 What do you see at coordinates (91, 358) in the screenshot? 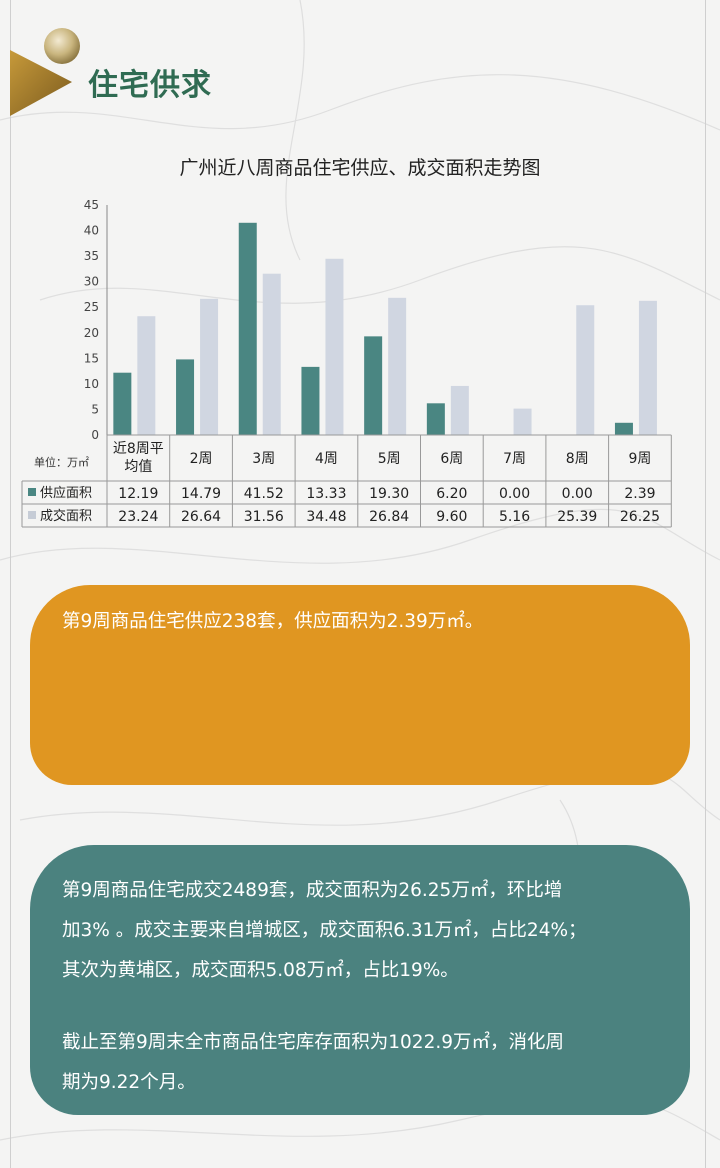
I see `y-tick-label: 15` at bounding box center [91, 358].